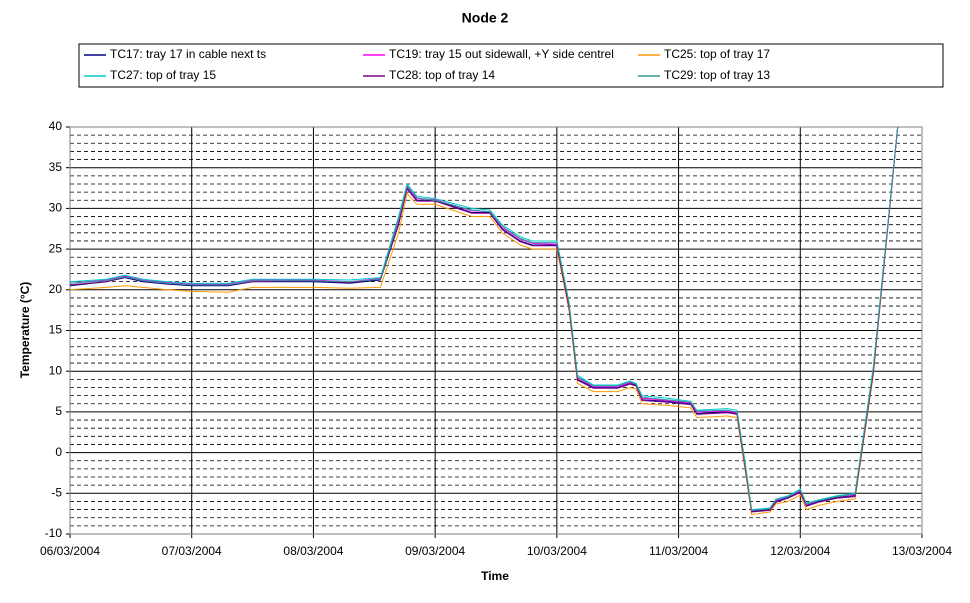  I want to click on legend-label: TC27: top of tray 15, so click(163, 75).